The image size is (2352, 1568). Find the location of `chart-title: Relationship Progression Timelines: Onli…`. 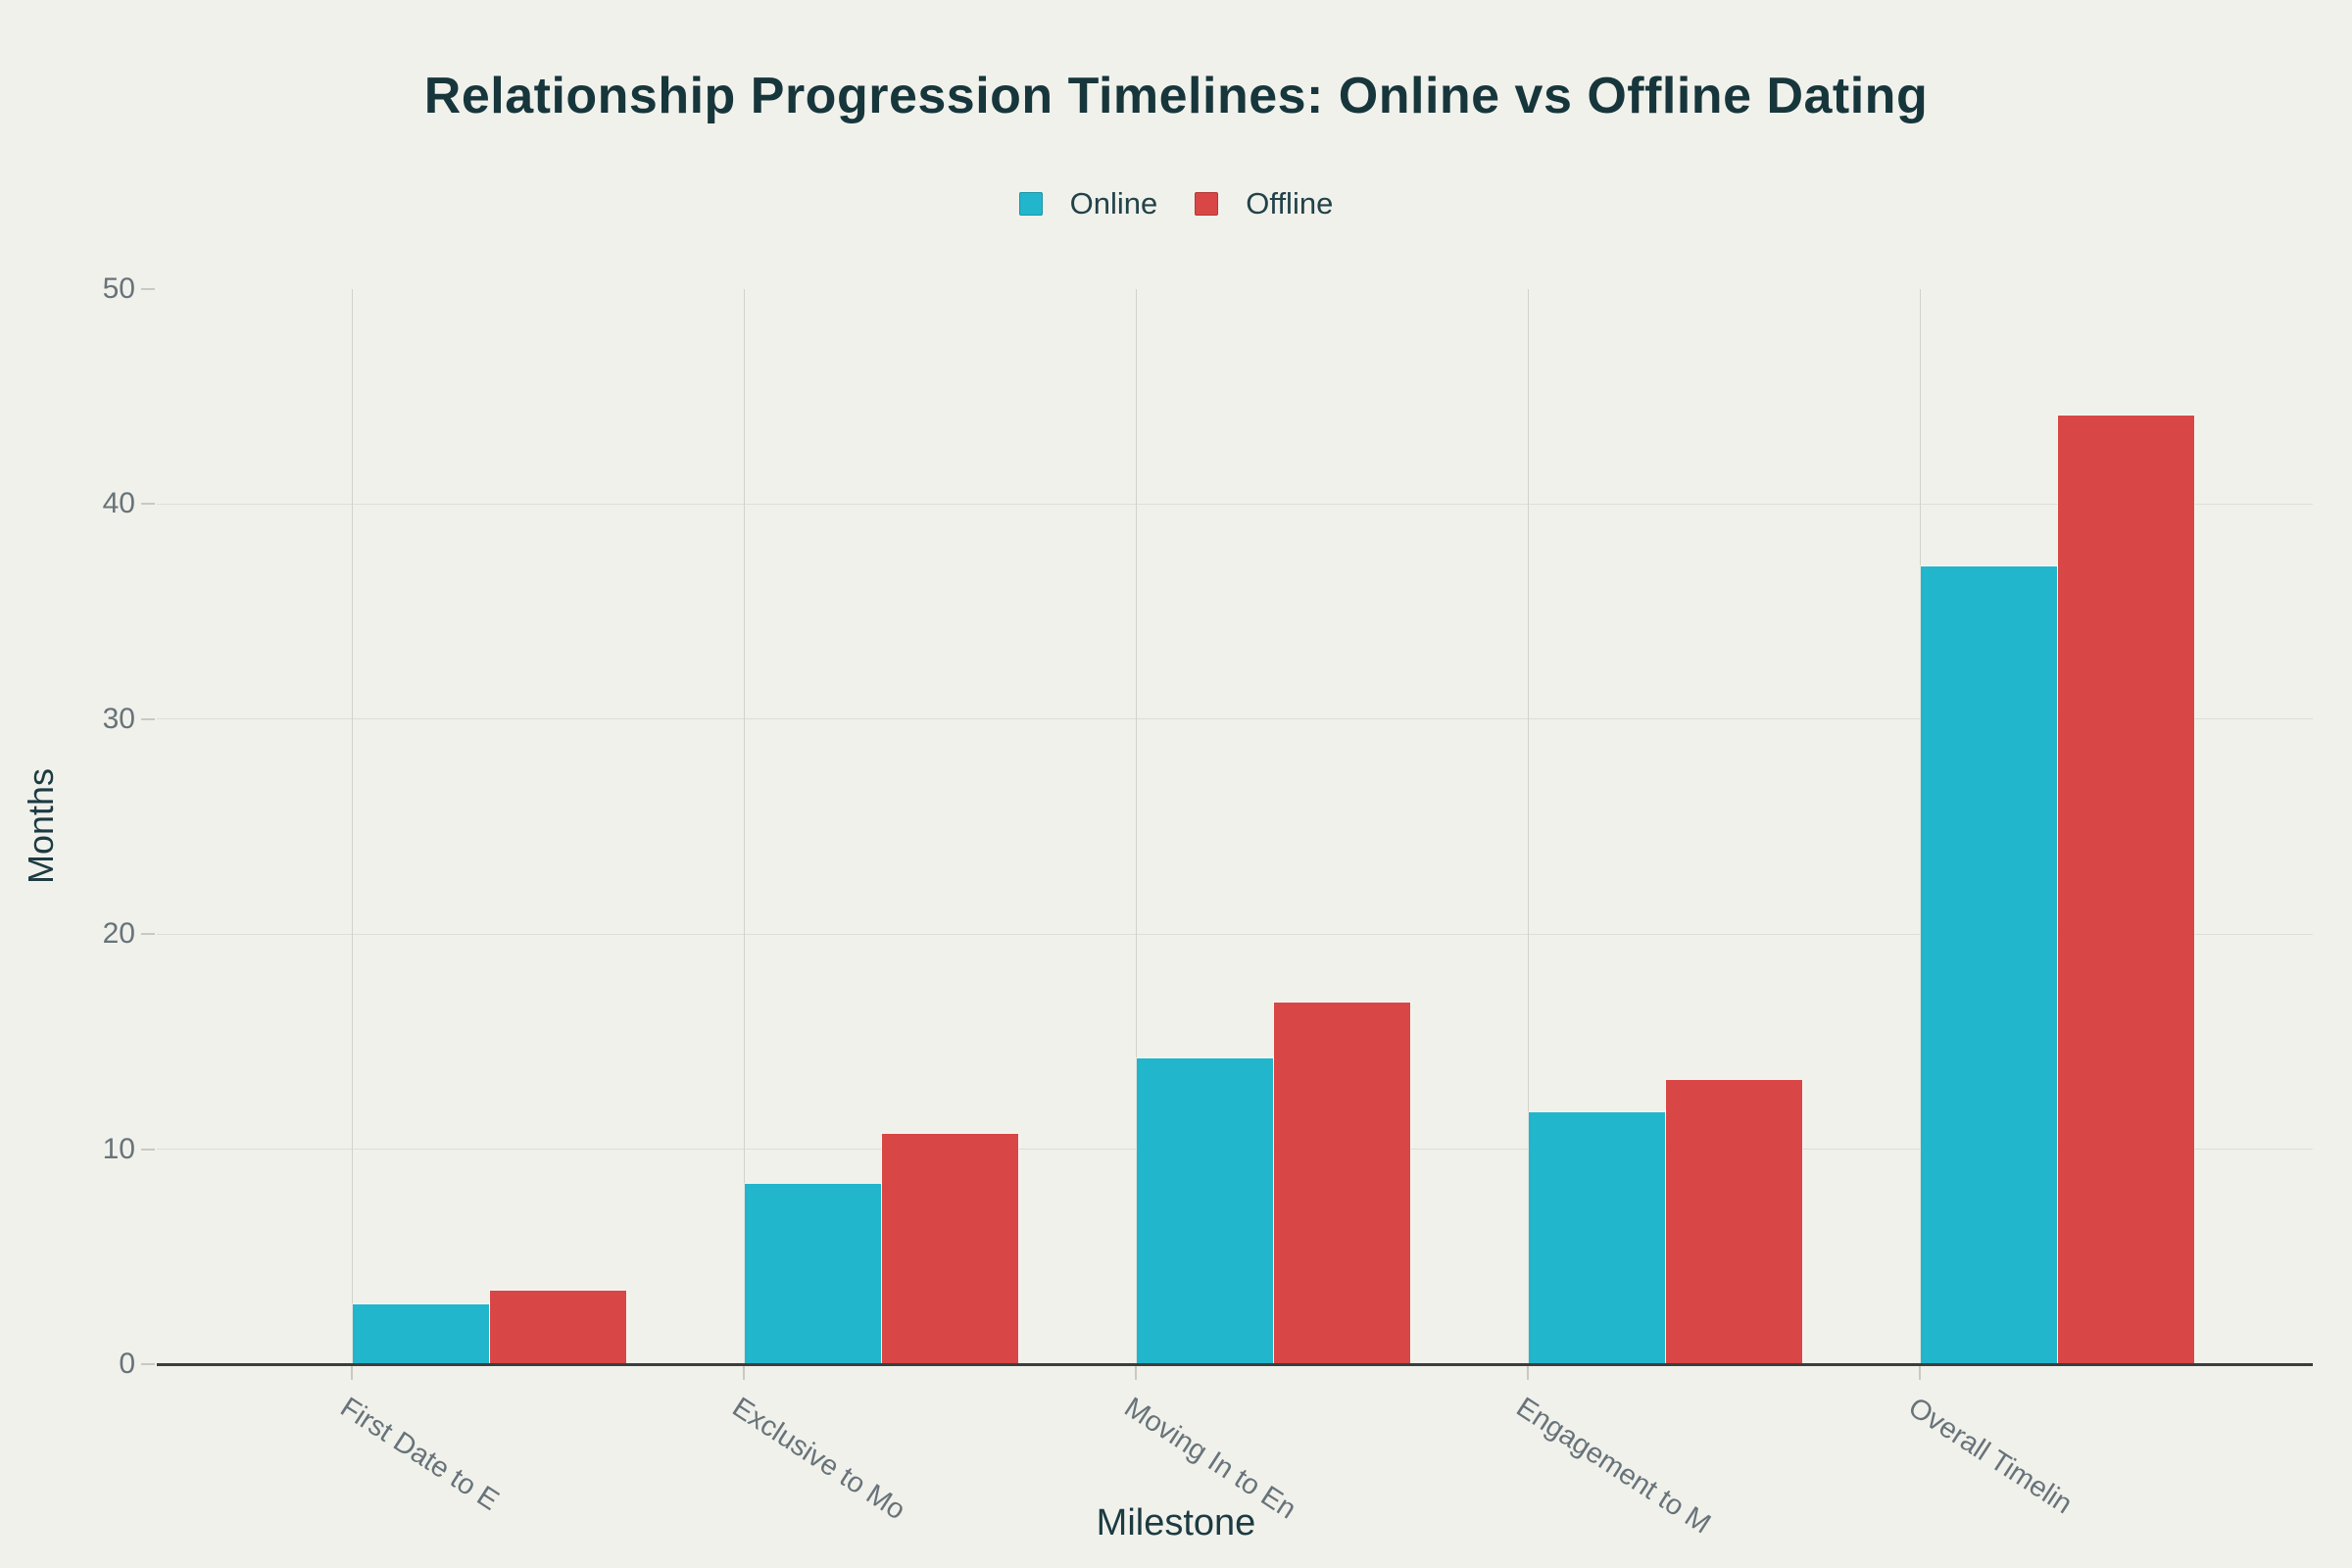

chart-title: Relationship Progression Timelines: Onli… is located at coordinates (1176, 96).